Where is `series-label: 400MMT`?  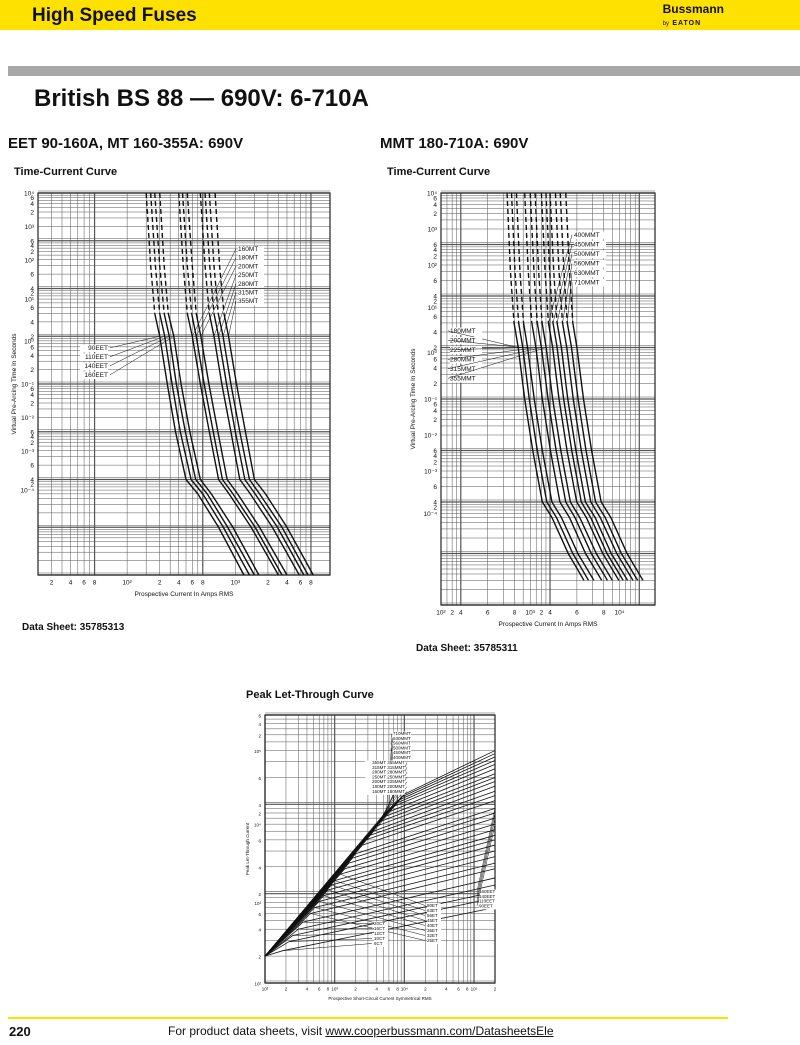
series-label: 400MMT is located at coordinates (402, 757).